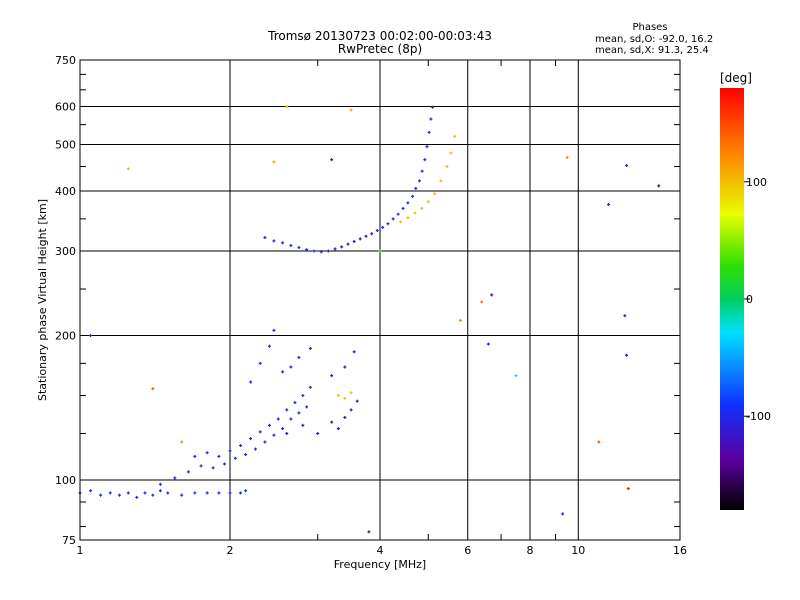 This screenshot has width=800, height=600. What do you see at coordinates (230, 550) in the screenshot?
I see `x-tick-label: 2` at bounding box center [230, 550].